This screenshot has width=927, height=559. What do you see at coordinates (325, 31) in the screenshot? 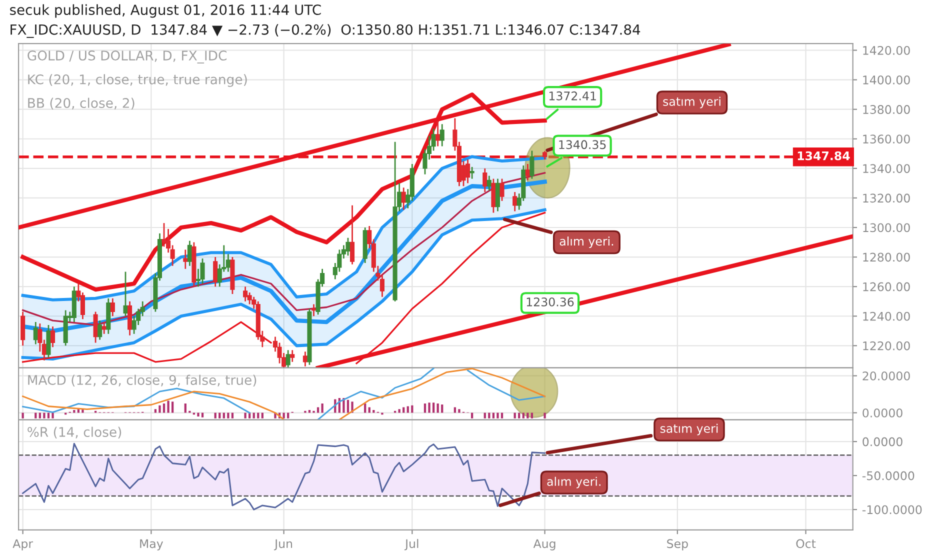
I see `chart-subtitle: FX_IDC:XAUUSD, D 1347.84 ▼ −2.73 (−0.2%) O:1350.80 H:1351.71 L:1346.07 C:1347.84` at bounding box center [325, 31].